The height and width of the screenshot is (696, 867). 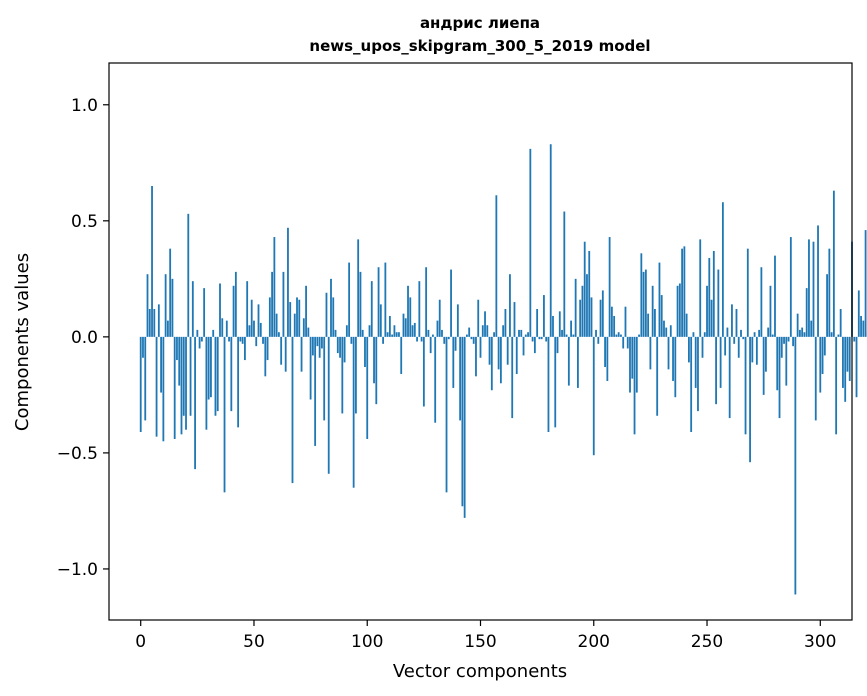 What do you see at coordinates (22, 342) in the screenshot?
I see `y-axis-label: Components values` at bounding box center [22, 342].